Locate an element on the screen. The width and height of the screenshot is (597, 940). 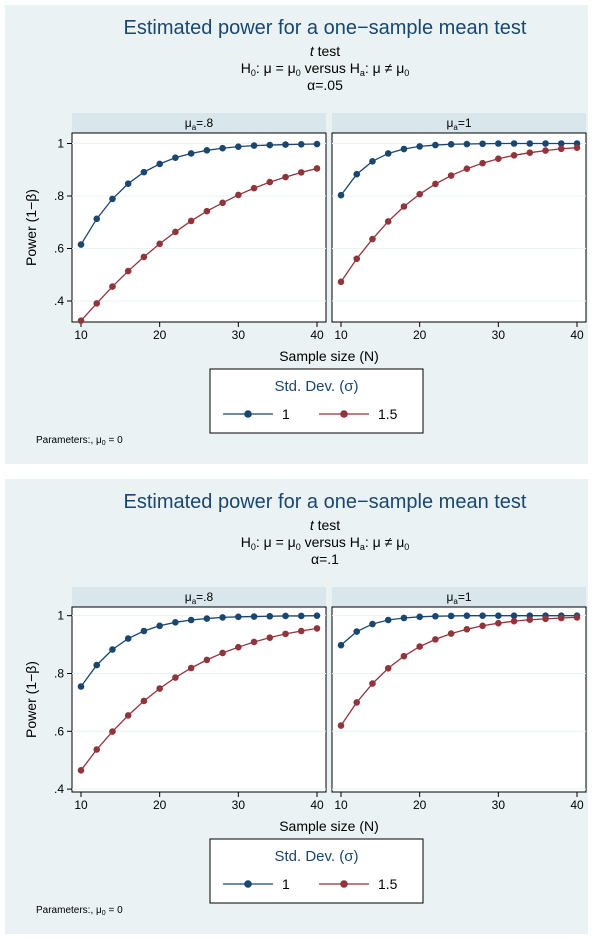
ha-mu-subscript: 0 is located at coordinates (406, 547).